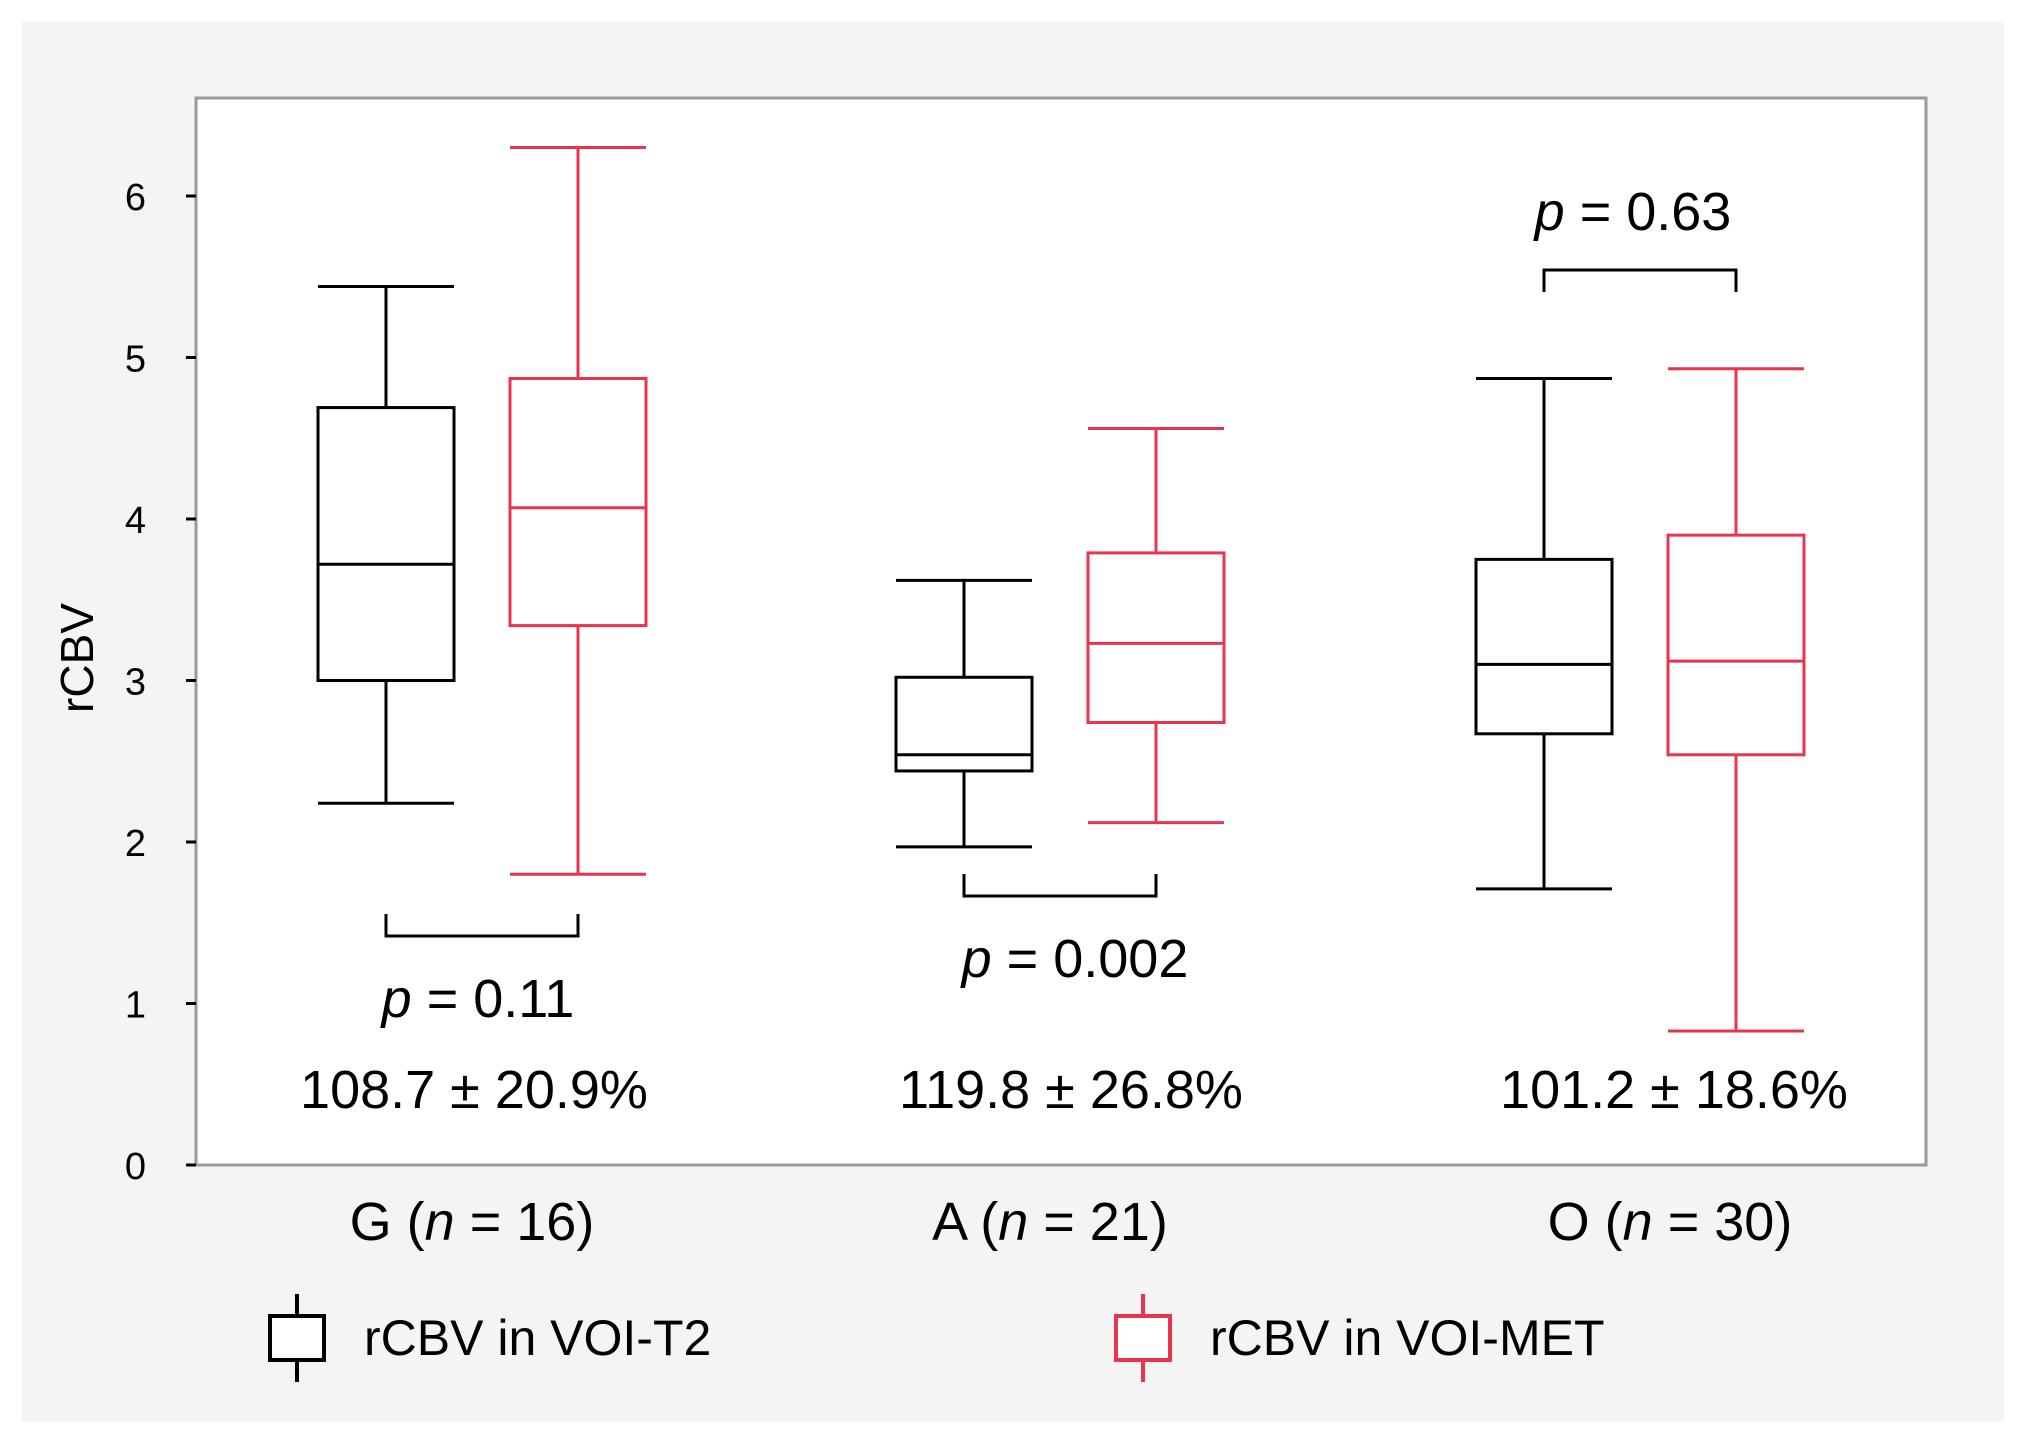 Image resolution: width=2026 pixels, height=1444 pixels. What do you see at coordinates (1071, 1090) in the screenshot?
I see `percentage-label-1: 119.8 ± 26.8%` at bounding box center [1071, 1090].